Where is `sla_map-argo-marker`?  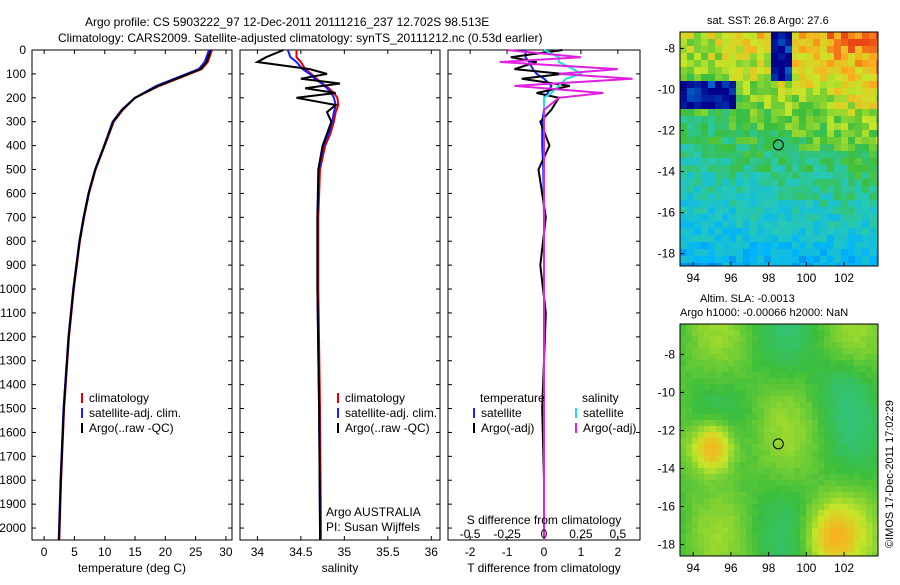
sla_map-argo-marker is located at coordinates (778, 444).